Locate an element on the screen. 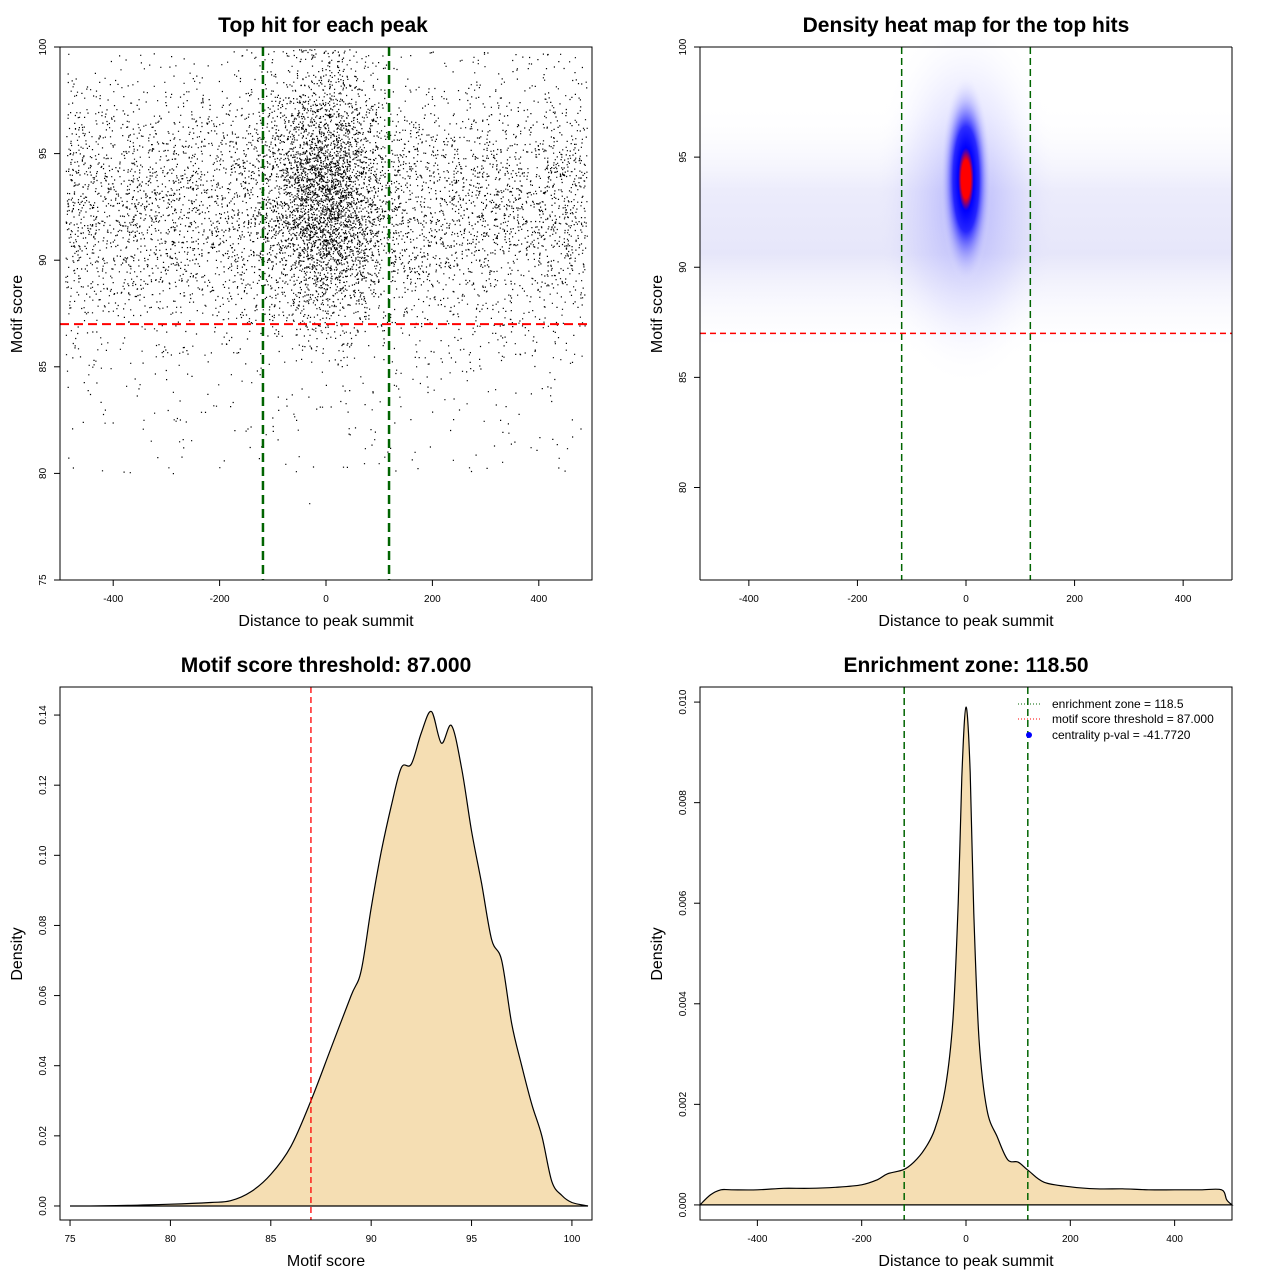 This screenshot has height=1280, width=1280. x-tick-label: 80 is located at coordinates (171, 1239).